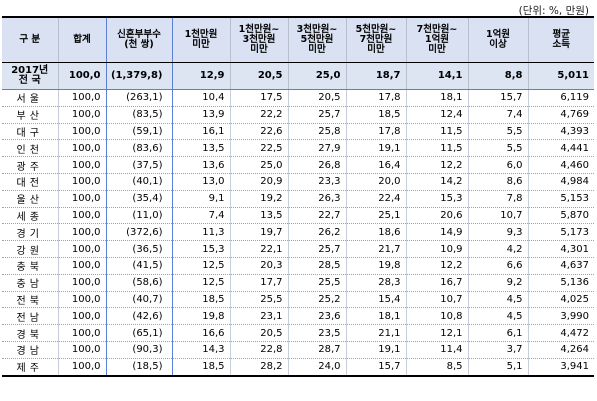 This screenshot has width=597, height=401. I want to click on value-cell: 15,4, so click(375, 300).